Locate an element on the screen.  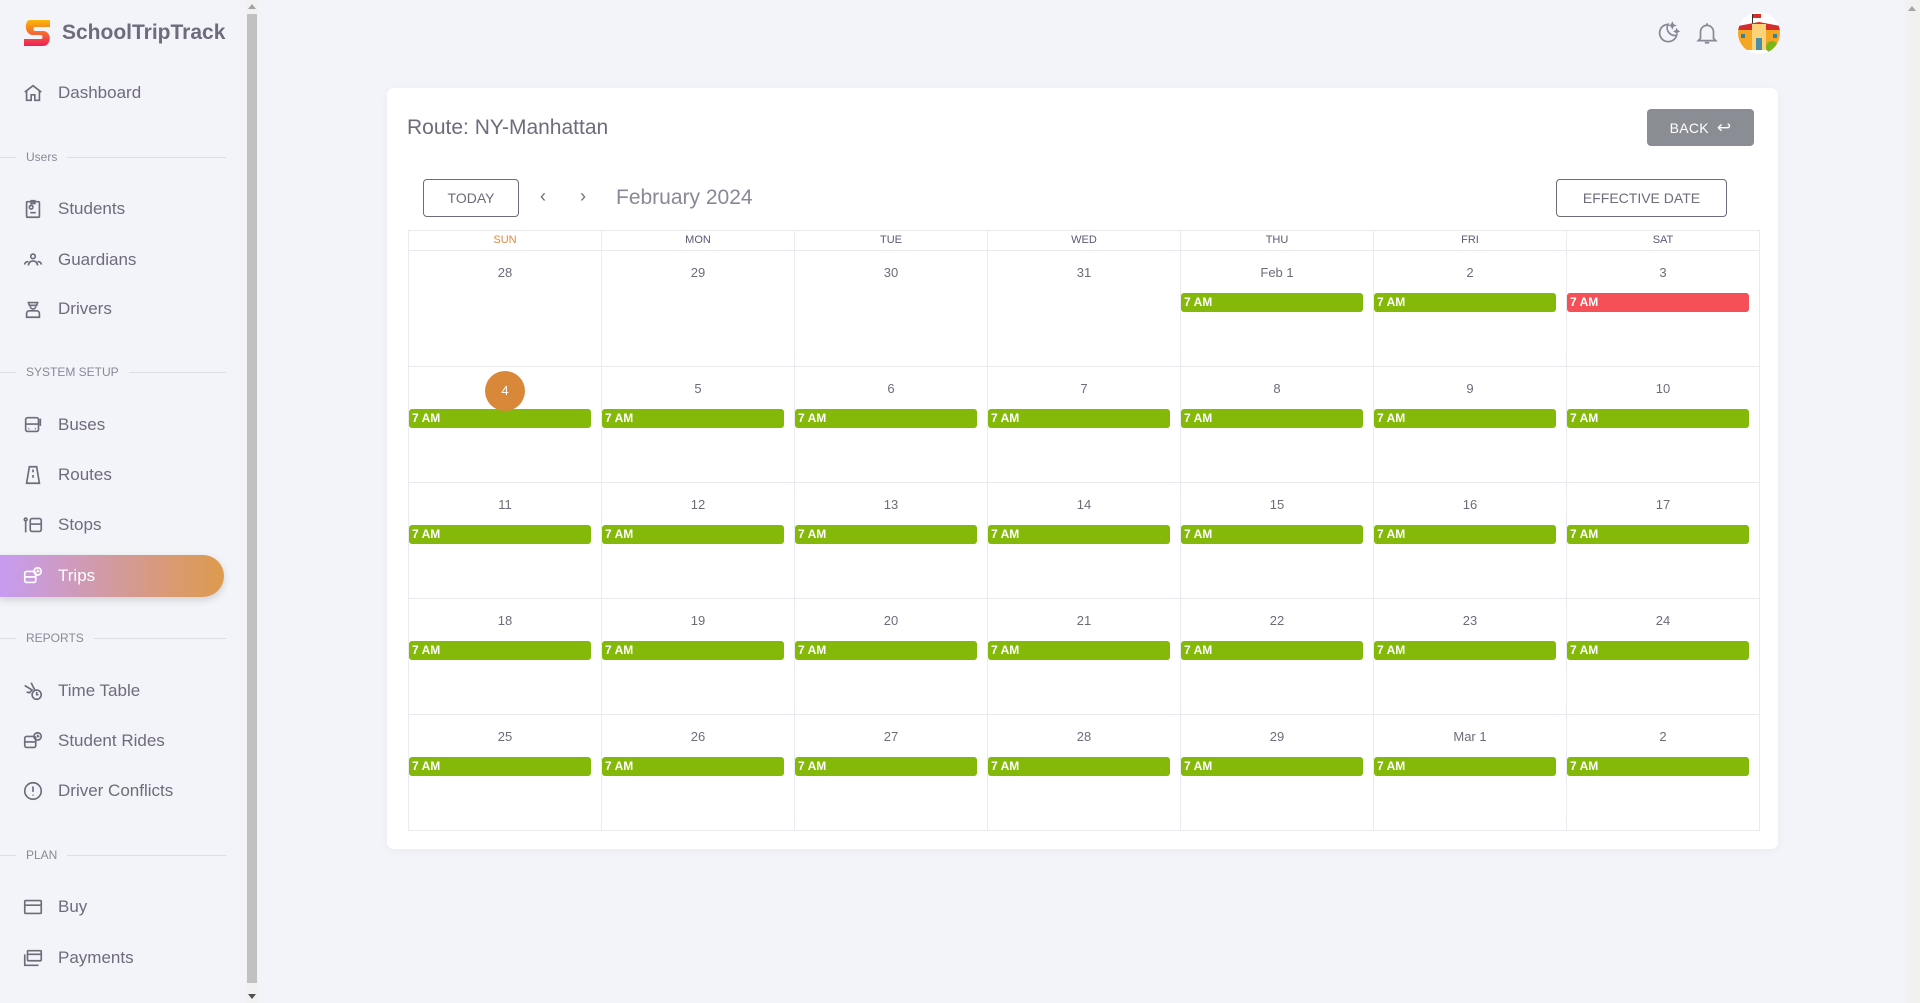
date-number: 6 is located at coordinates (891, 388).